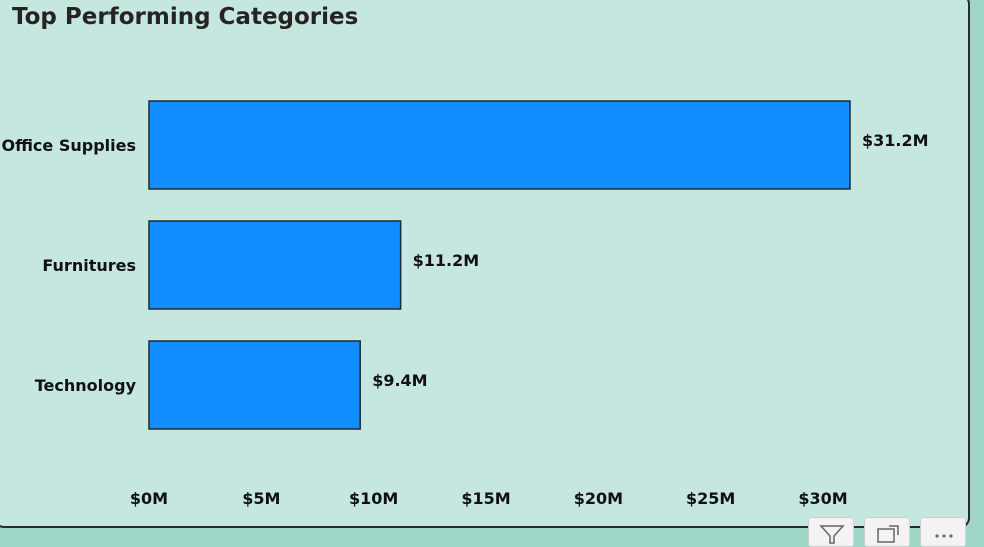 The image size is (984, 547). Describe the element at coordinates (944, 536) in the screenshot. I see `more-options-icon` at that location.